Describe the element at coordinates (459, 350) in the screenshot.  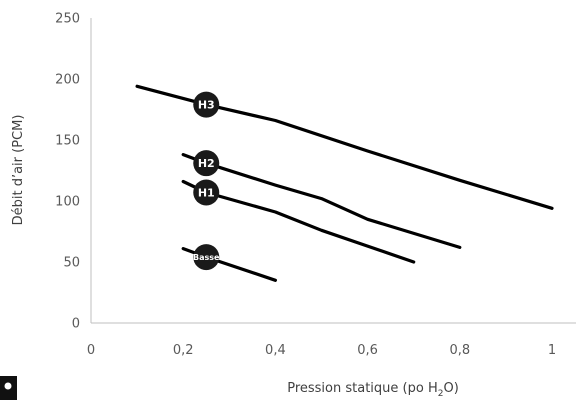
I see `x-tick-label: 0,8` at that location.